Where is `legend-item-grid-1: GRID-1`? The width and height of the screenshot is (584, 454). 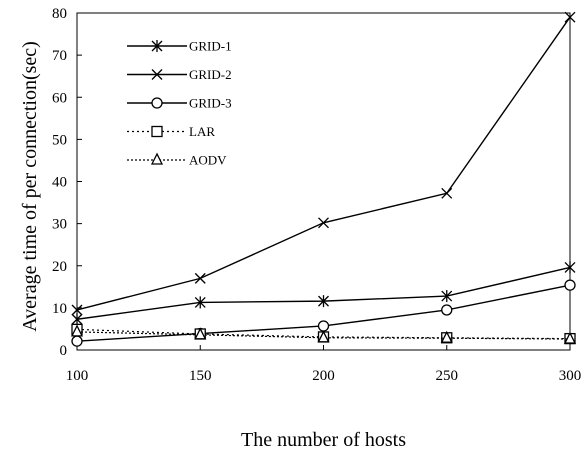 legend-item-grid-1: GRID-1 is located at coordinates (179, 46).